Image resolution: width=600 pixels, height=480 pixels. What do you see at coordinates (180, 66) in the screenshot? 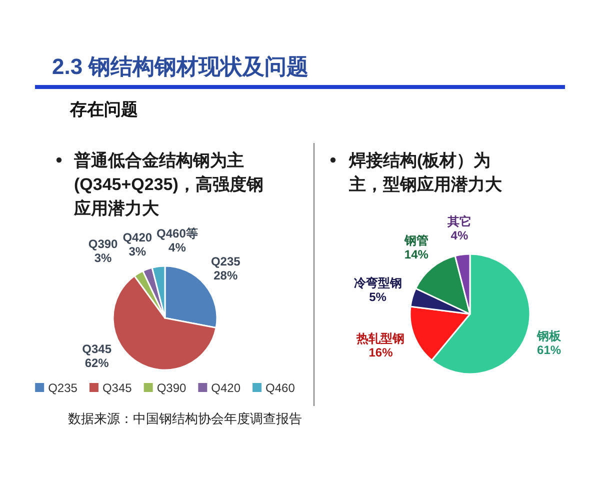
I see `title: 2.3 钢结构钢材现状及问题` at bounding box center [180, 66].